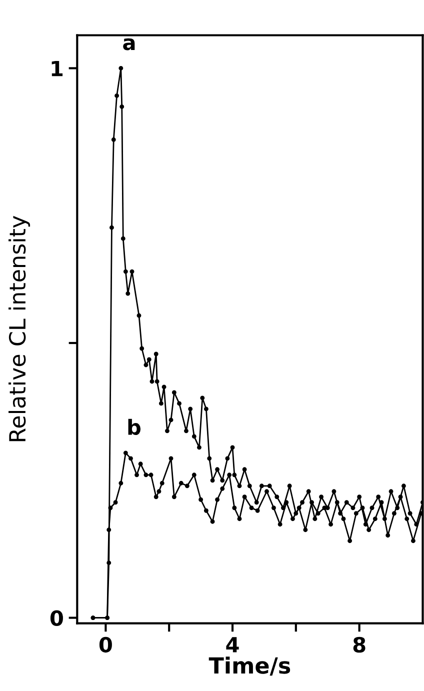  I want to click on annotation: a, so click(129, 44).